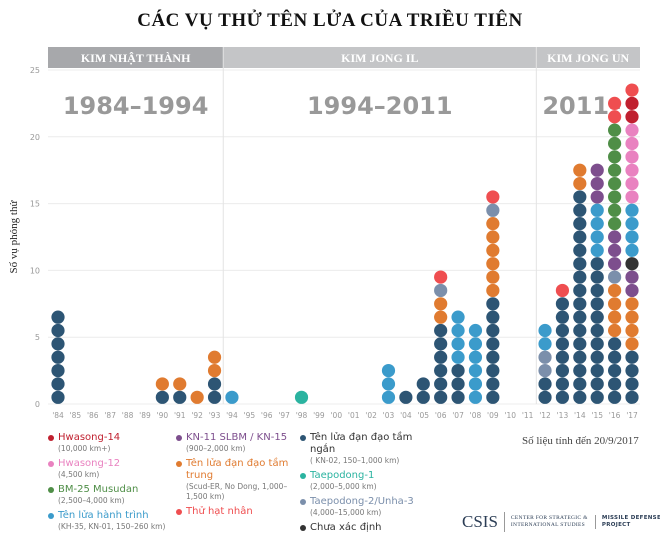 The image size is (660, 546). Describe the element at coordinates (588, 57) in the screenshot. I see `era-header-band` at that location.